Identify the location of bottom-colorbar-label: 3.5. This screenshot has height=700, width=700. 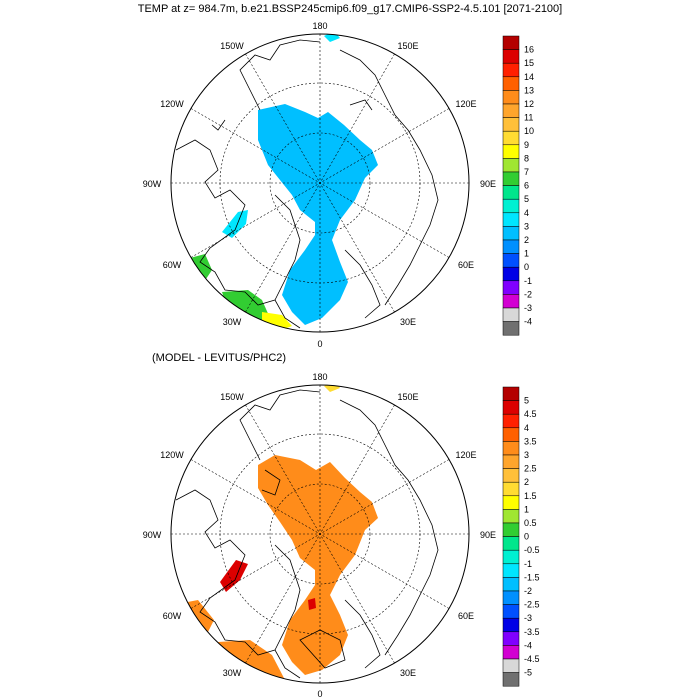
(530, 441).